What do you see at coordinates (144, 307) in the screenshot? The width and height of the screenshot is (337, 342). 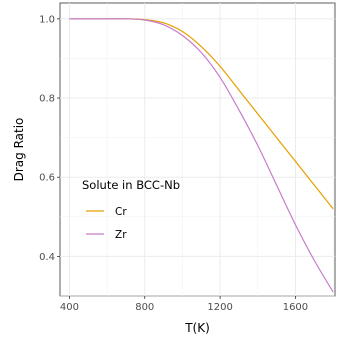 I see `x-tick-label: 800` at bounding box center [144, 307].